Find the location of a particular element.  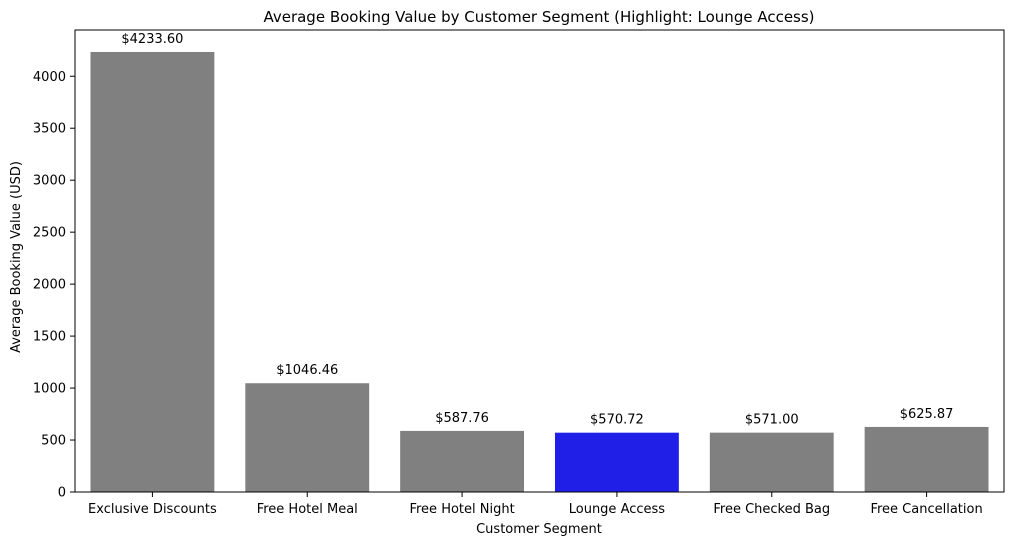

data-label-4: $571.00 is located at coordinates (772, 420).